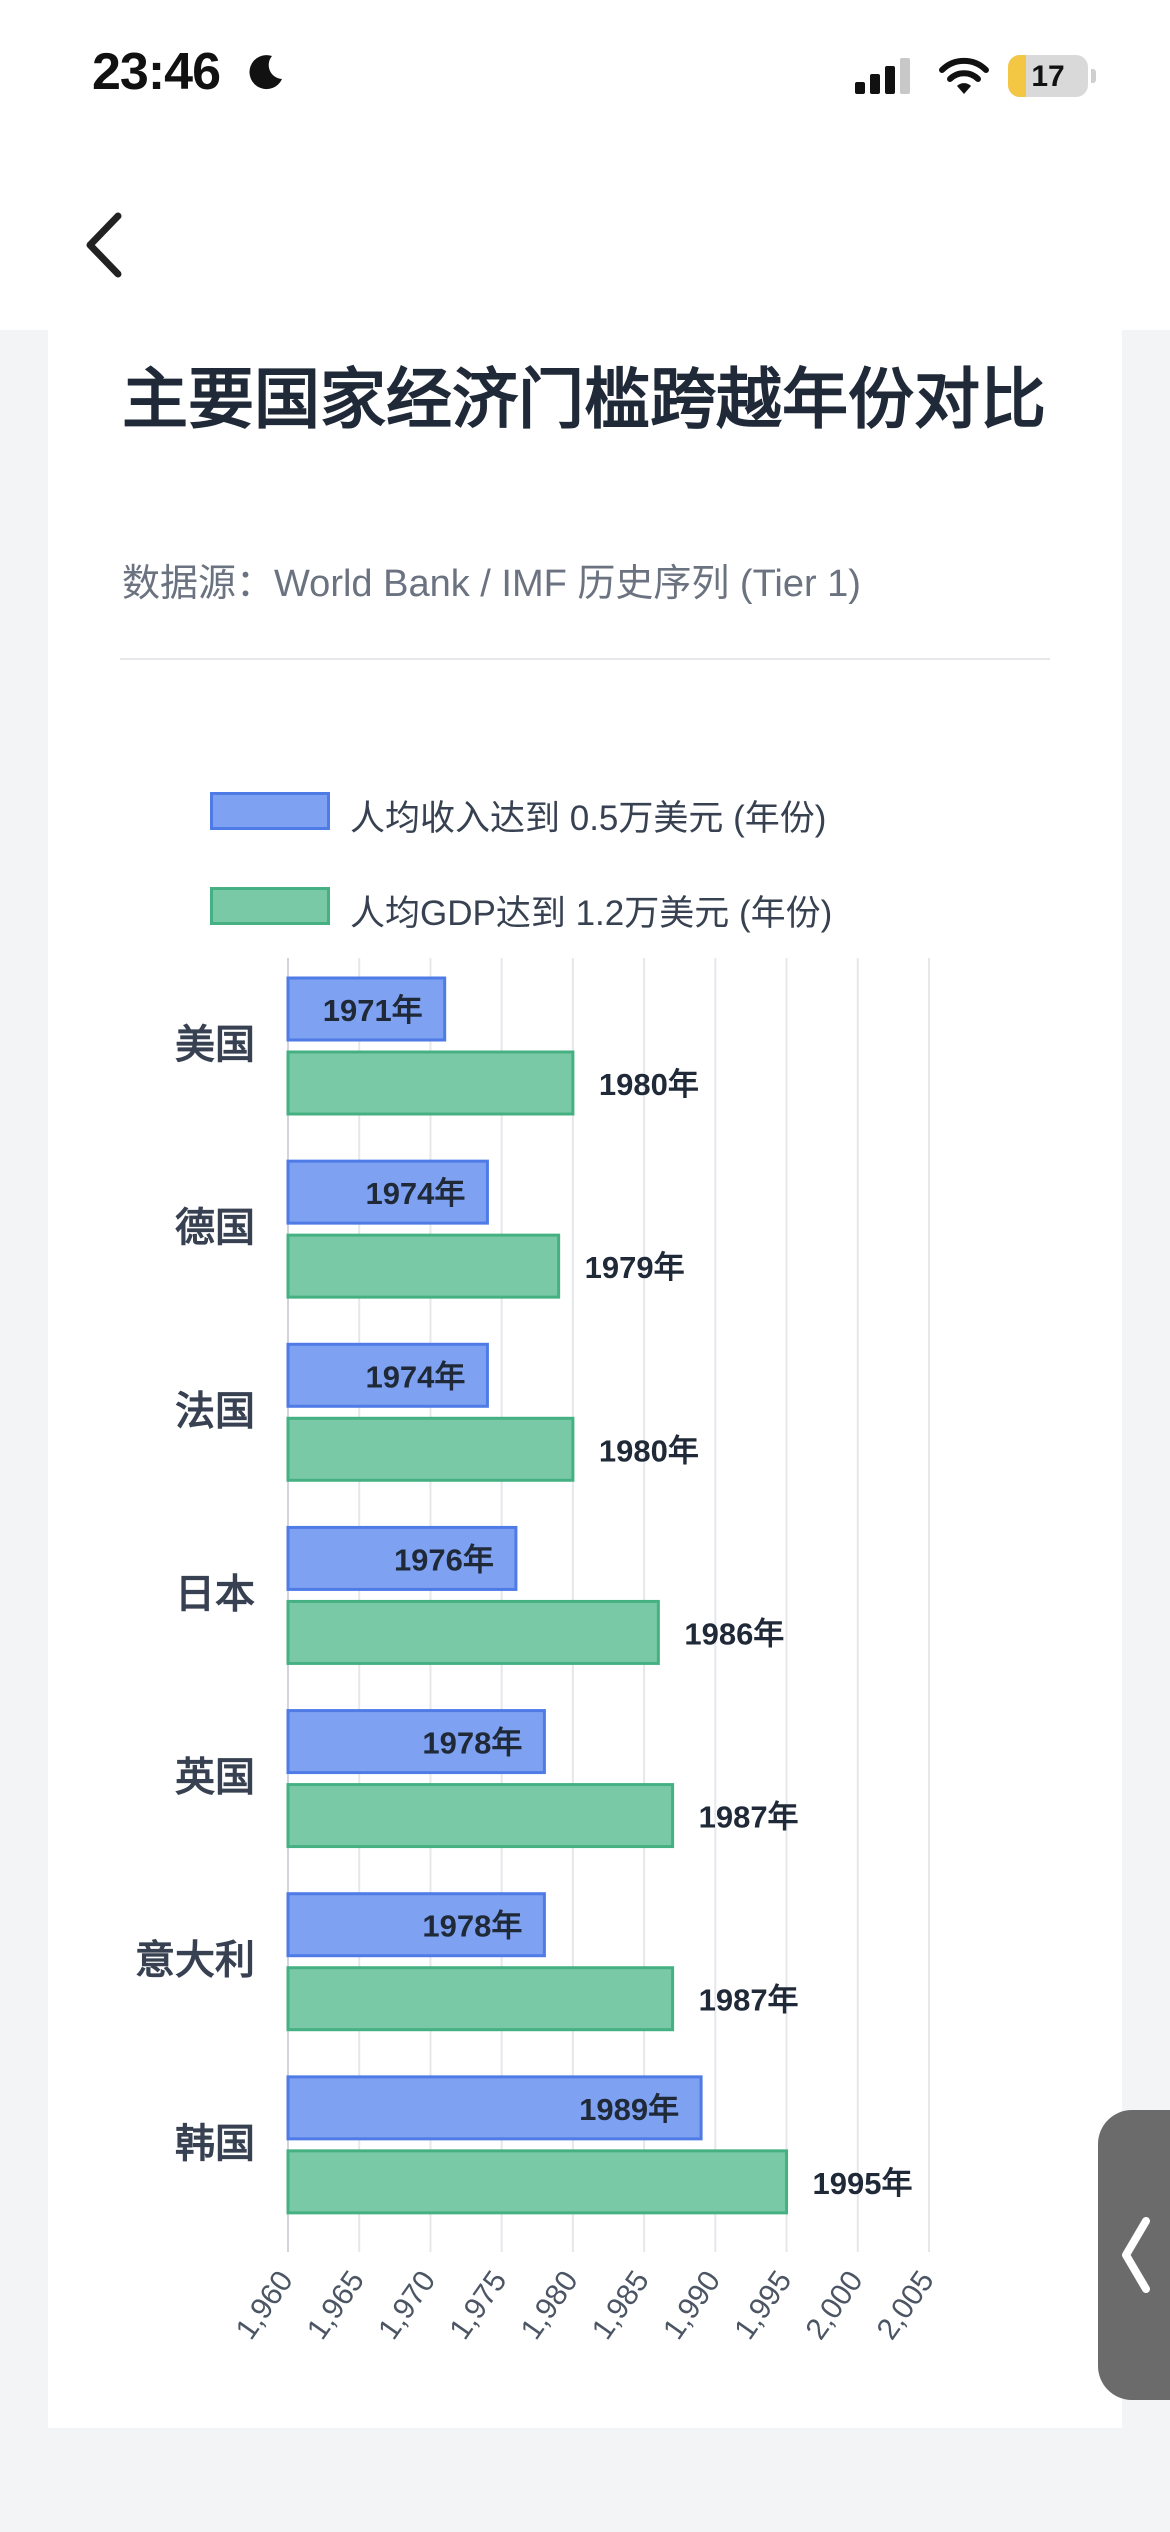 The image size is (1170, 2532). Describe the element at coordinates (635, 1267) in the screenshot. I see `bar-value-label-series2: 1979年` at that location.